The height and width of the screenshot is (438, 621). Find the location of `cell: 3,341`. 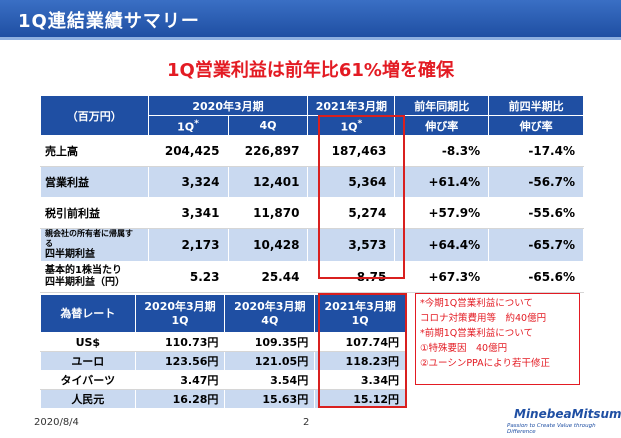

cell: 3,341 is located at coordinates (188, 213).